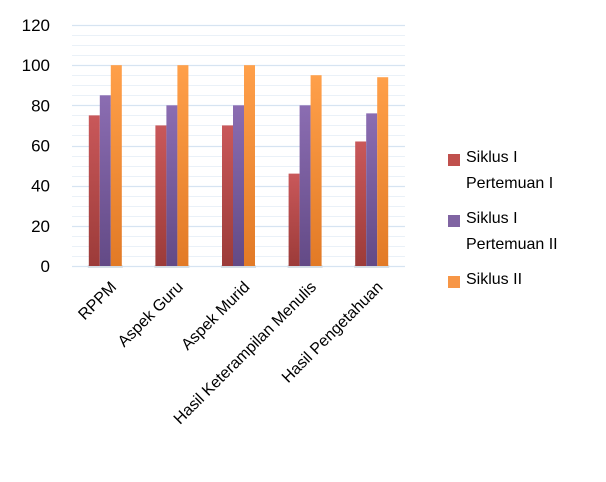  Describe the element at coordinates (40, 226) in the screenshot. I see `y-tick-label: 20` at that location.